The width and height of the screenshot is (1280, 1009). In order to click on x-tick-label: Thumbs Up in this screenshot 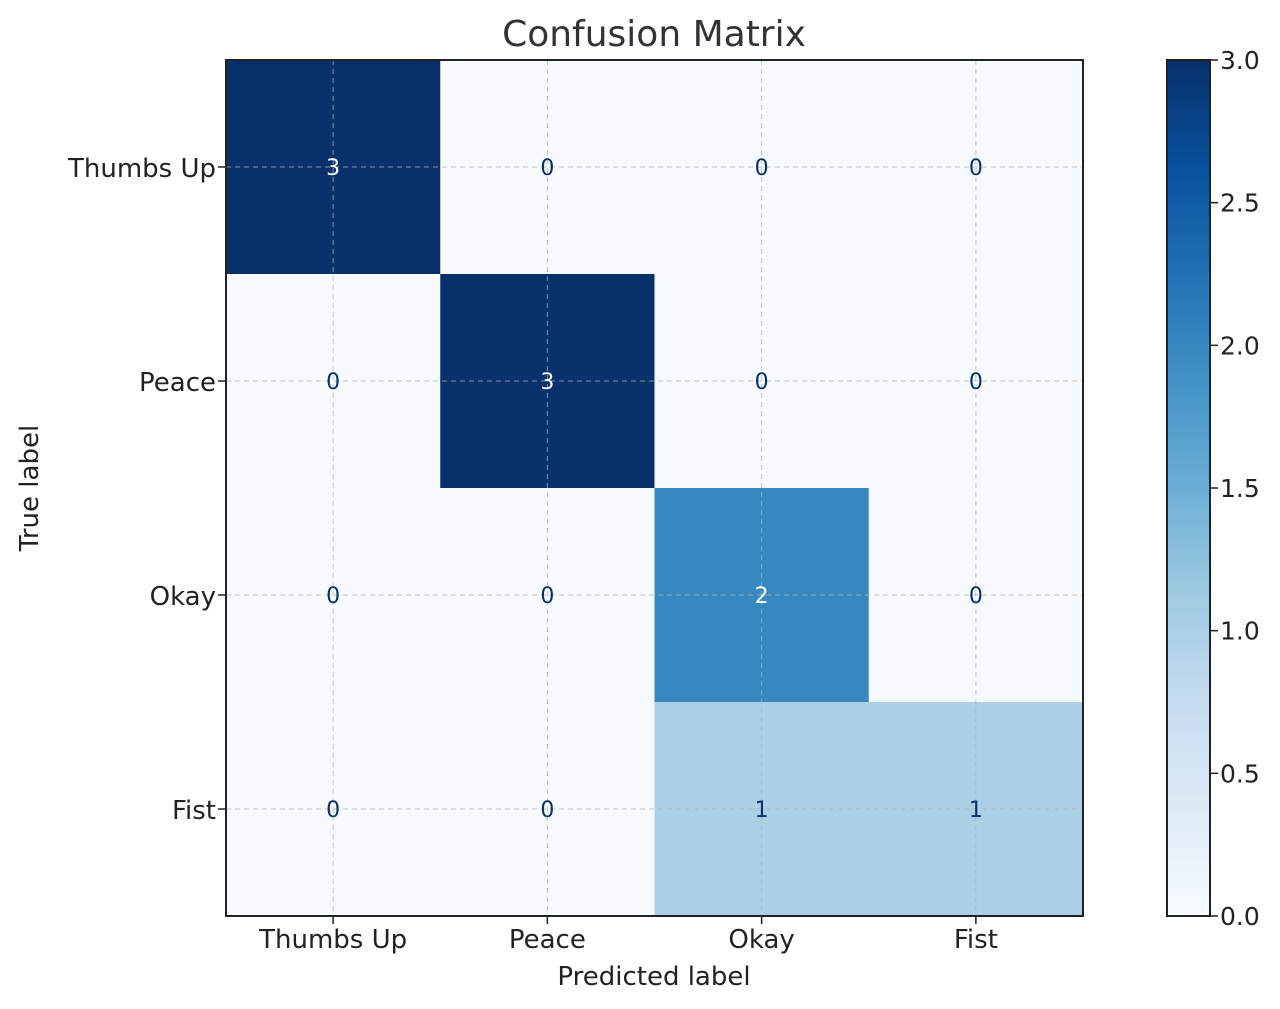, I will do `click(332, 940)`.